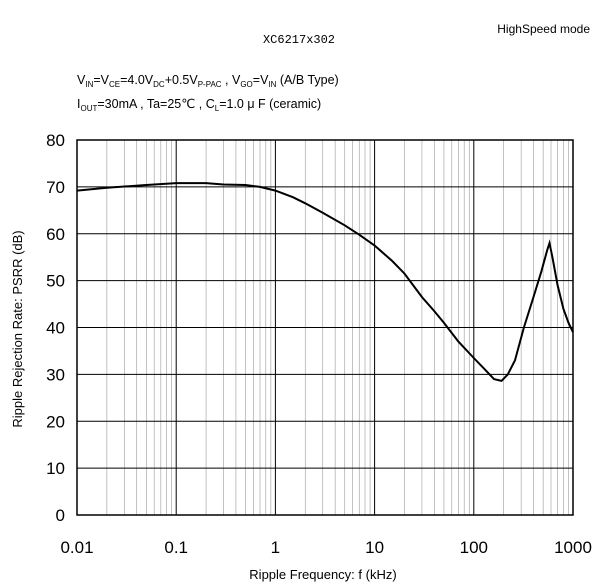 The image size is (598, 587). I want to click on x-tick-label: 0.01, so click(76, 547).